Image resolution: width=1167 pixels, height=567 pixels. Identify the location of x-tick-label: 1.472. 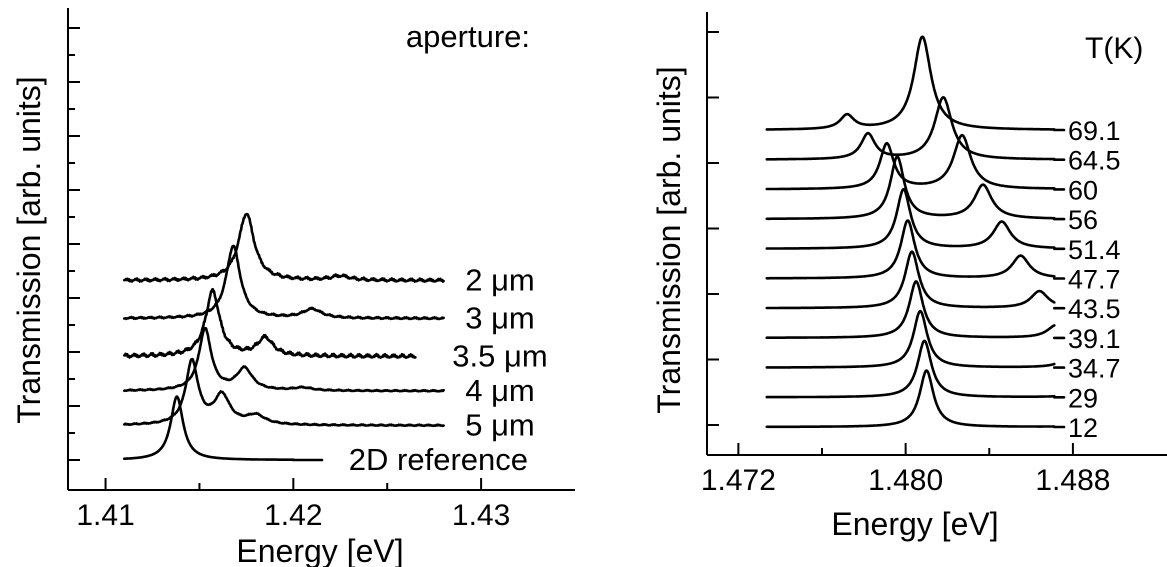
(738, 480).